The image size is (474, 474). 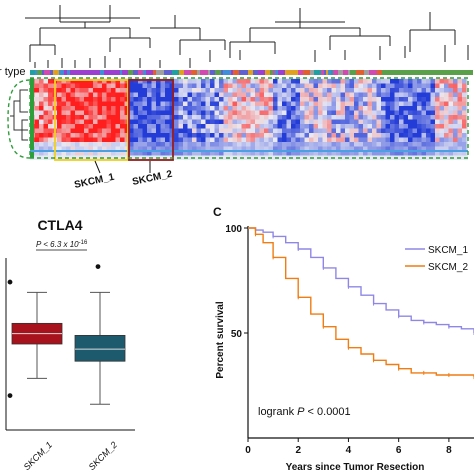 What do you see at coordinates (304, 412) in the screenshot?
I see `logrank-annotation: logrank P < 0.0001` at bounding box center [304, 412].